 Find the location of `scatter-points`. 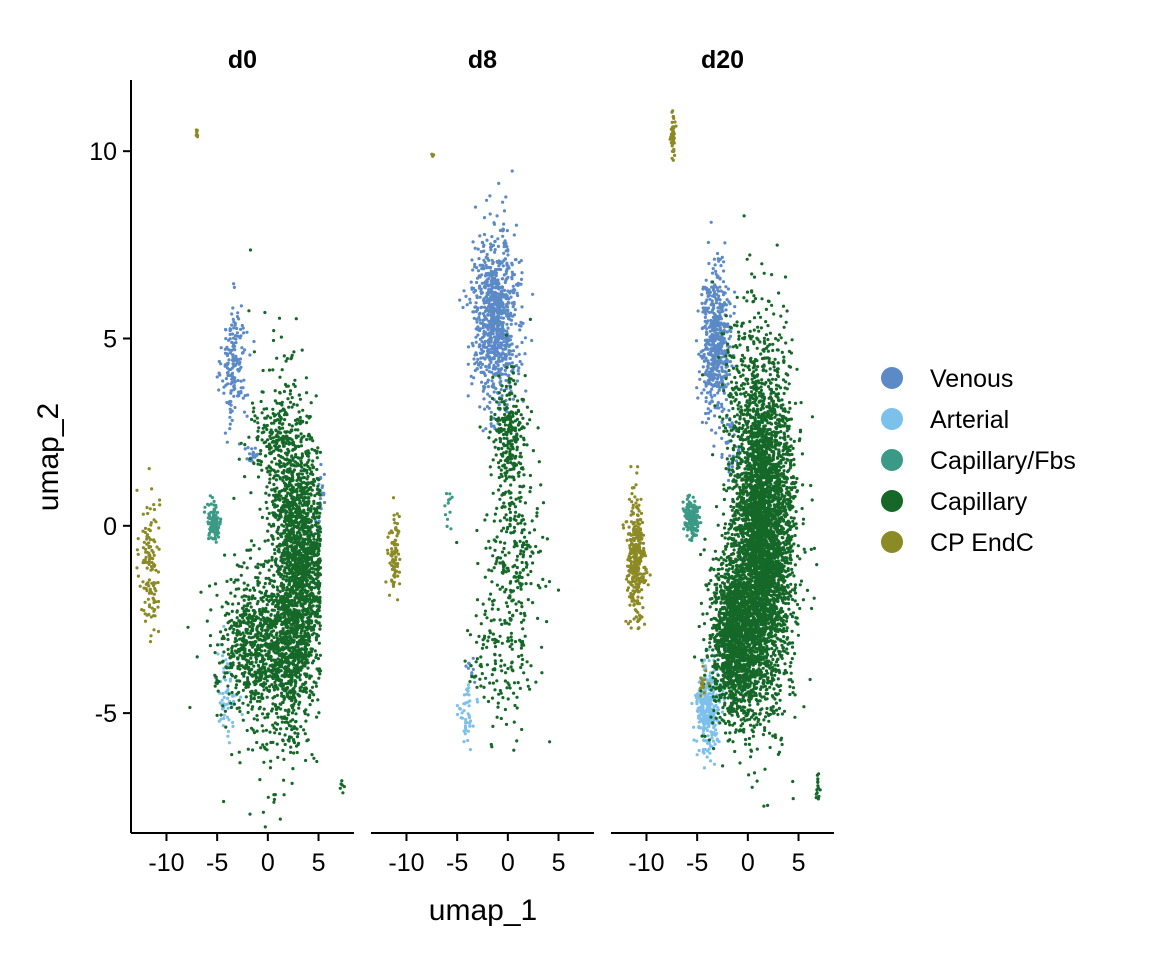

scatter-points is located at coordinates (240, 478).